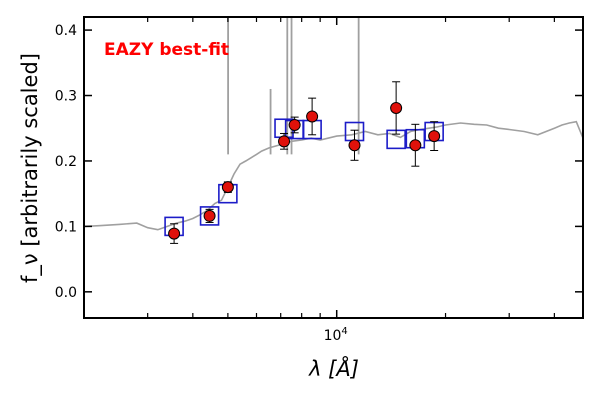 This screenshot has height=400, width=600. I want to click on y-tick-label: 0.4, so click(66, 31).